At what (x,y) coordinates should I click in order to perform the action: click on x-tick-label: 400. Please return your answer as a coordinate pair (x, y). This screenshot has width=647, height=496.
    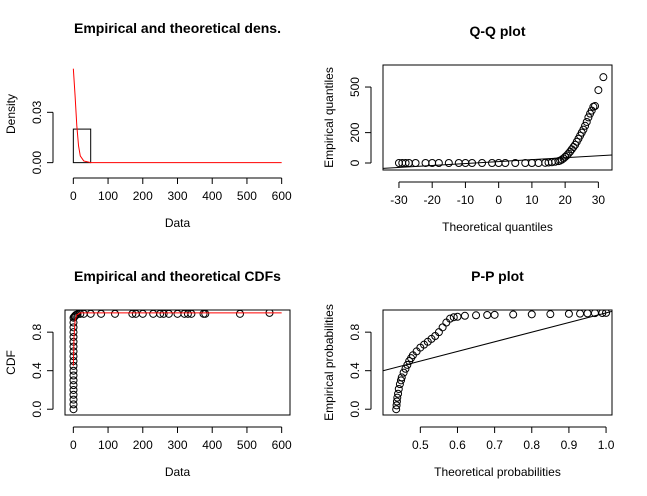
    Looking at the image, I should click on (212, 445).